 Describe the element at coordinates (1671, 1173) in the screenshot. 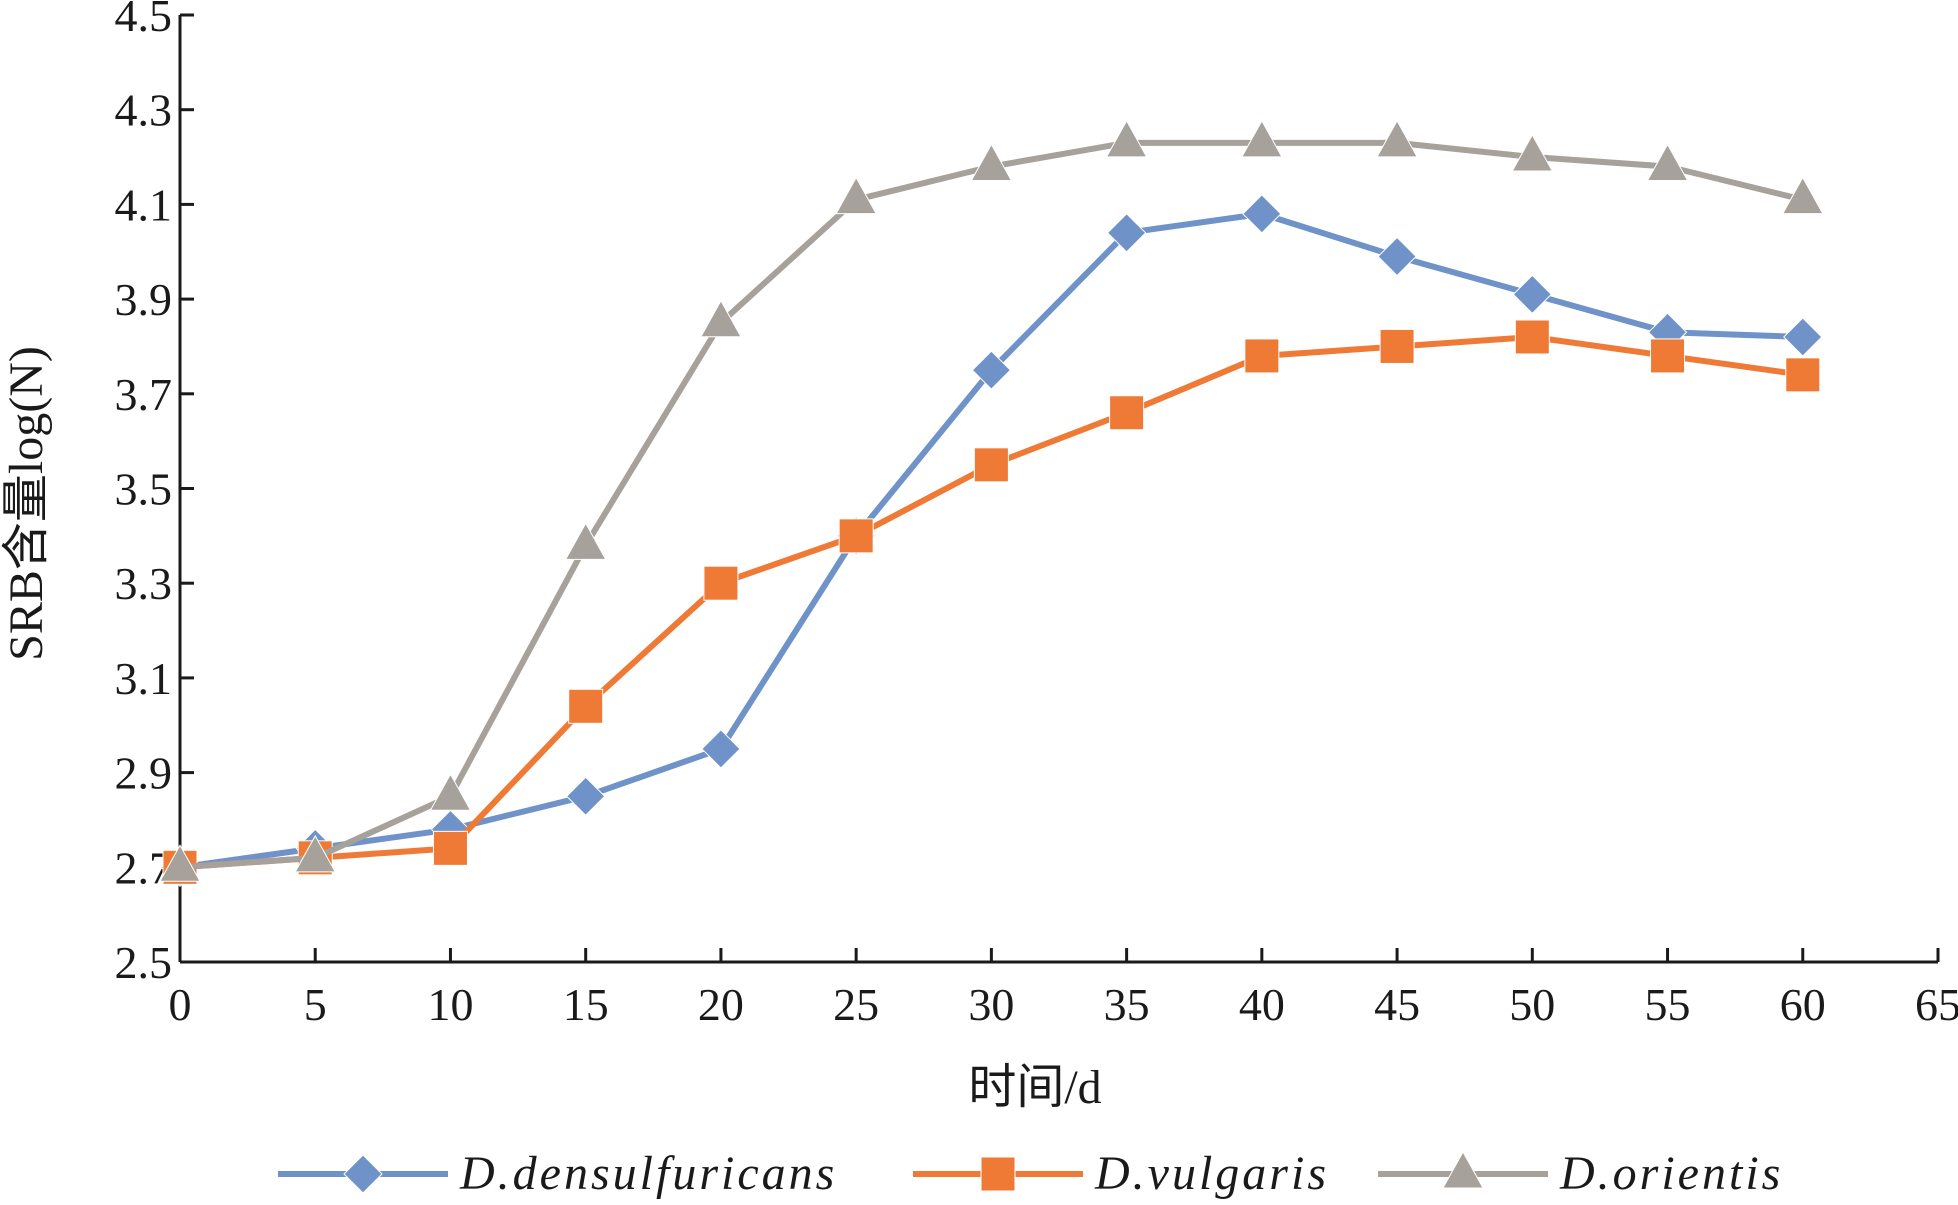

I see `legend-label: D.orientis` at that location.